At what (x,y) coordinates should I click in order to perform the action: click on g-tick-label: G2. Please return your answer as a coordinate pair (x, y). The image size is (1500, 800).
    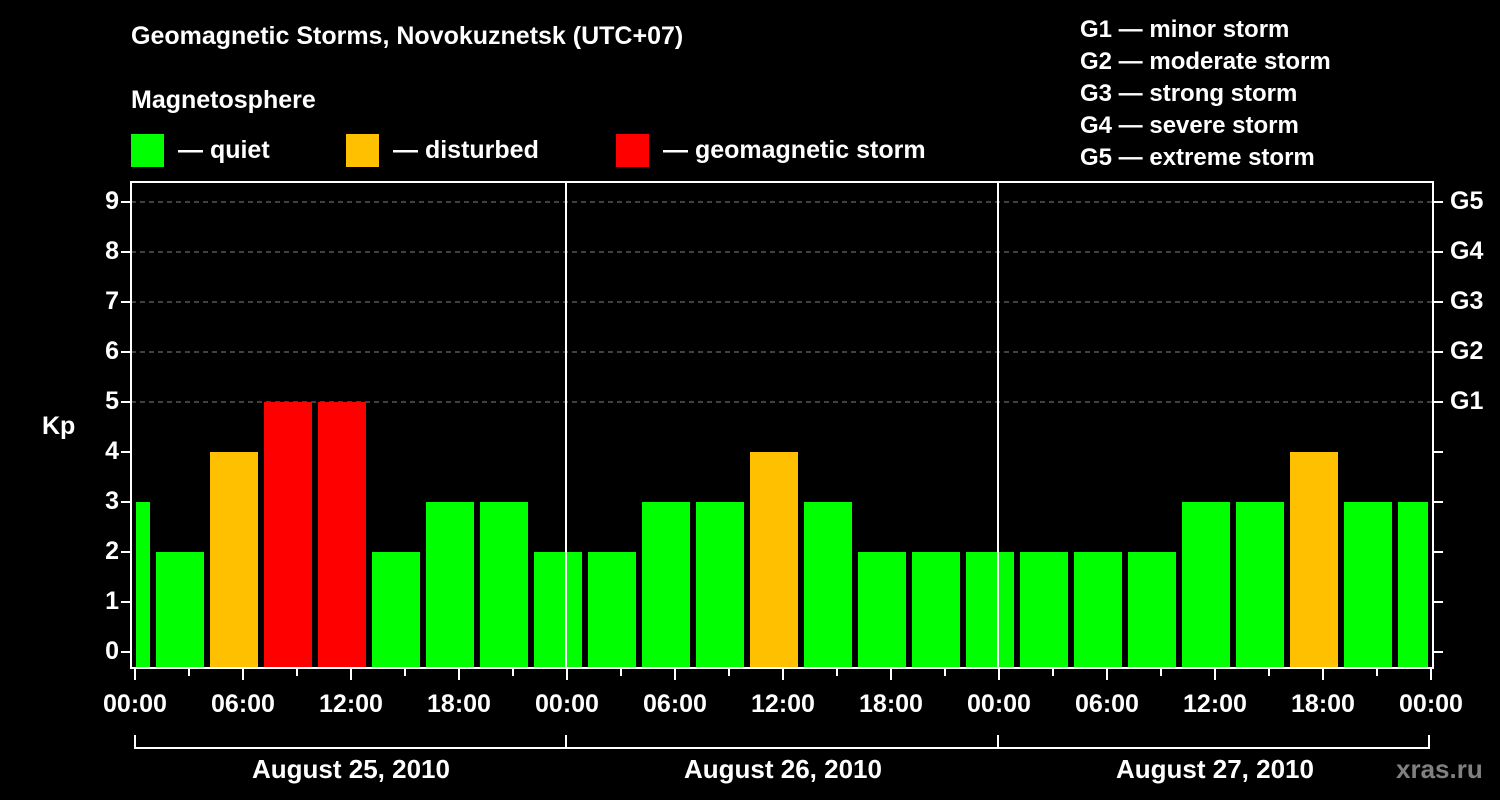
    Looking at the image, I should click on (1467, 351).